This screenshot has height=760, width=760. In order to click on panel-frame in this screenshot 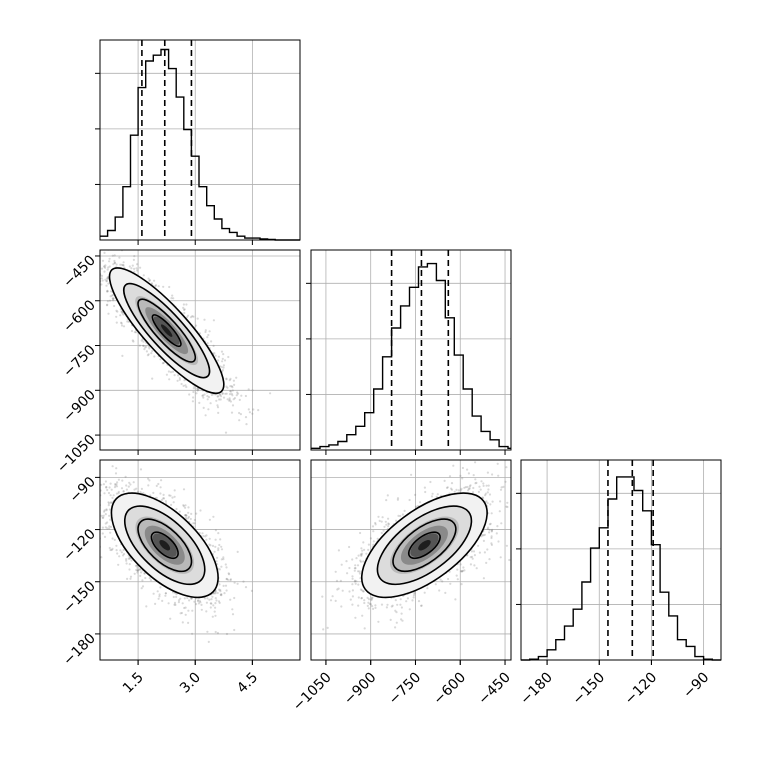, I will do `click(200, 140)`.